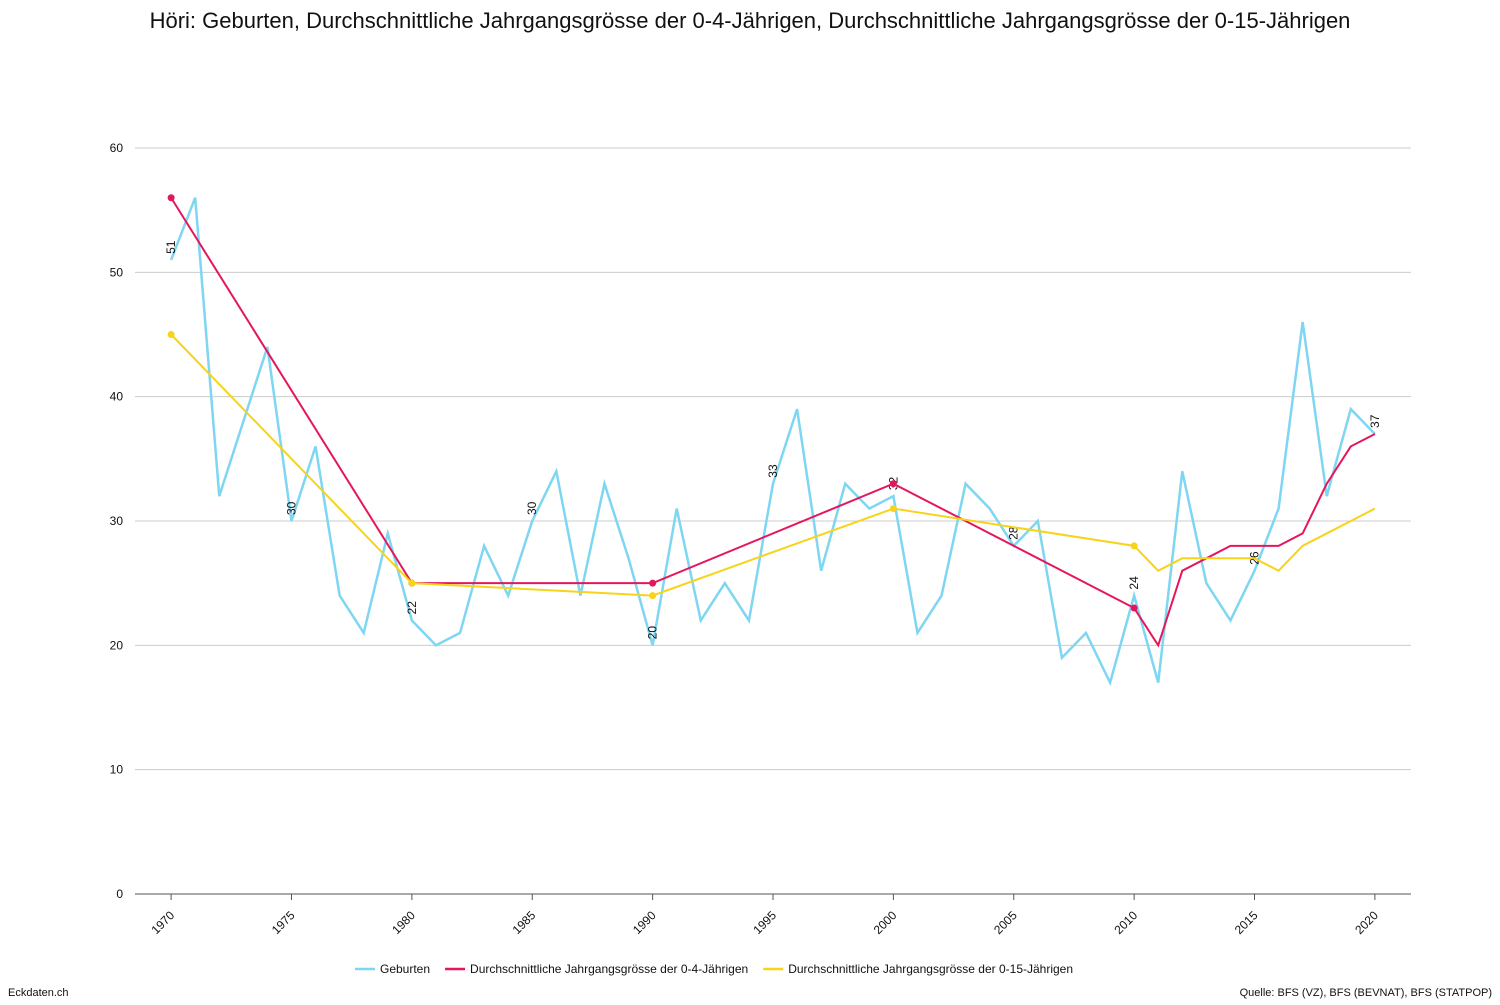  Describe the element at coordinates (764, 922) in the screenshot. I see `x-tick-label: 1995` at that location.